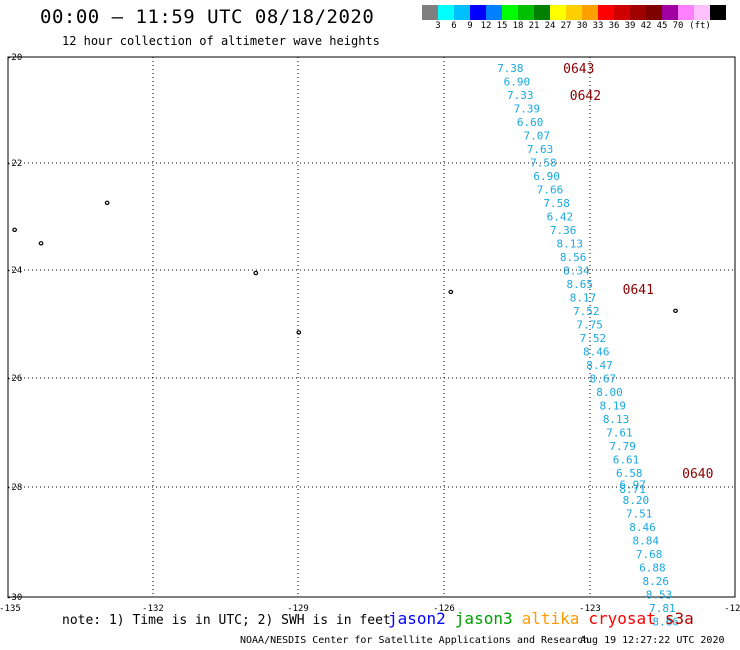 The height and width of the screenshot is (650, 740). What do you see at coordinates (298, 609) in the screenshot?
I see `lon-tick-label: -129` at bounding box center [298, 609].